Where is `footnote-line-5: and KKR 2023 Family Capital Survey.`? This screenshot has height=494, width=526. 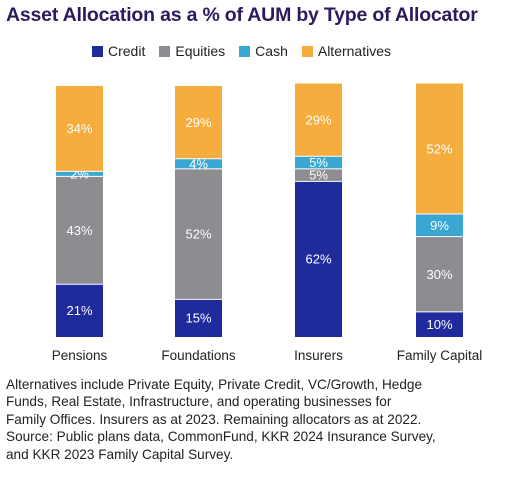 footnote-line-5: and KKR 2023 Family Capital Survey. is located at coordinates (120, 454).